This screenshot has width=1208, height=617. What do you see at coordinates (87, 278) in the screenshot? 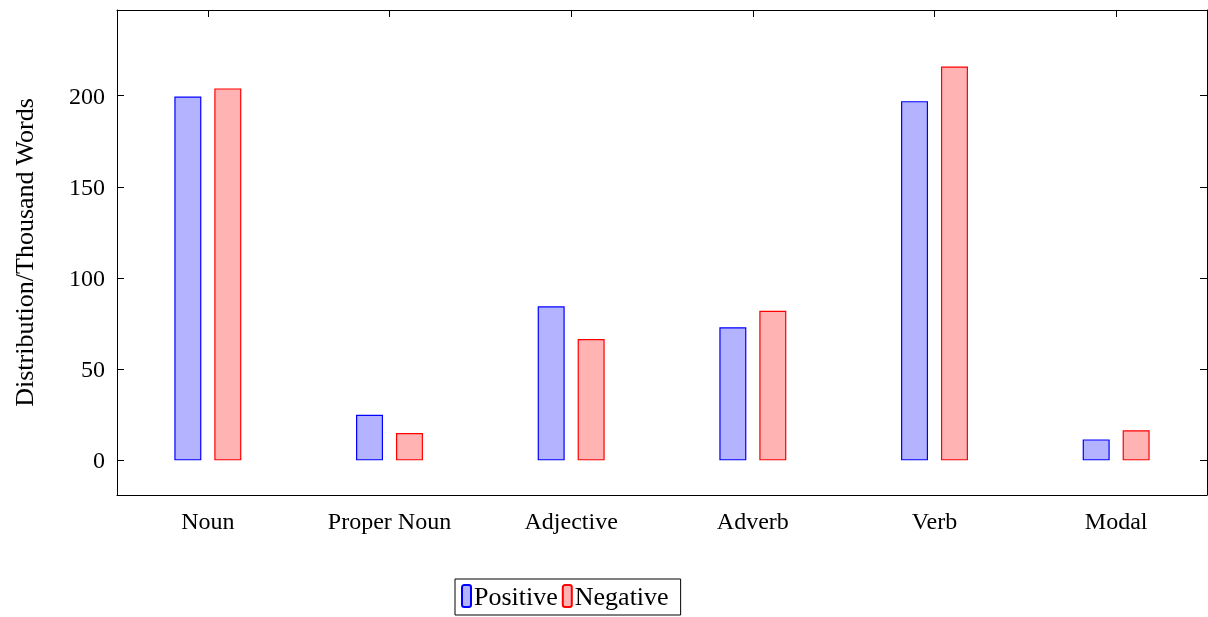
I see `y-tick-label: 100` at bounding box center [87, 278].